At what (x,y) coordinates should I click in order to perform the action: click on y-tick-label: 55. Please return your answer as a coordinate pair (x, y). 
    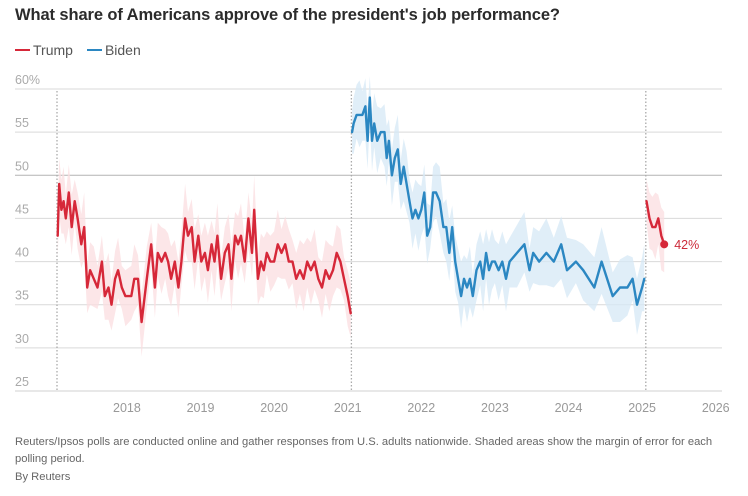
    Looking at the image, I should click on (22, 123).